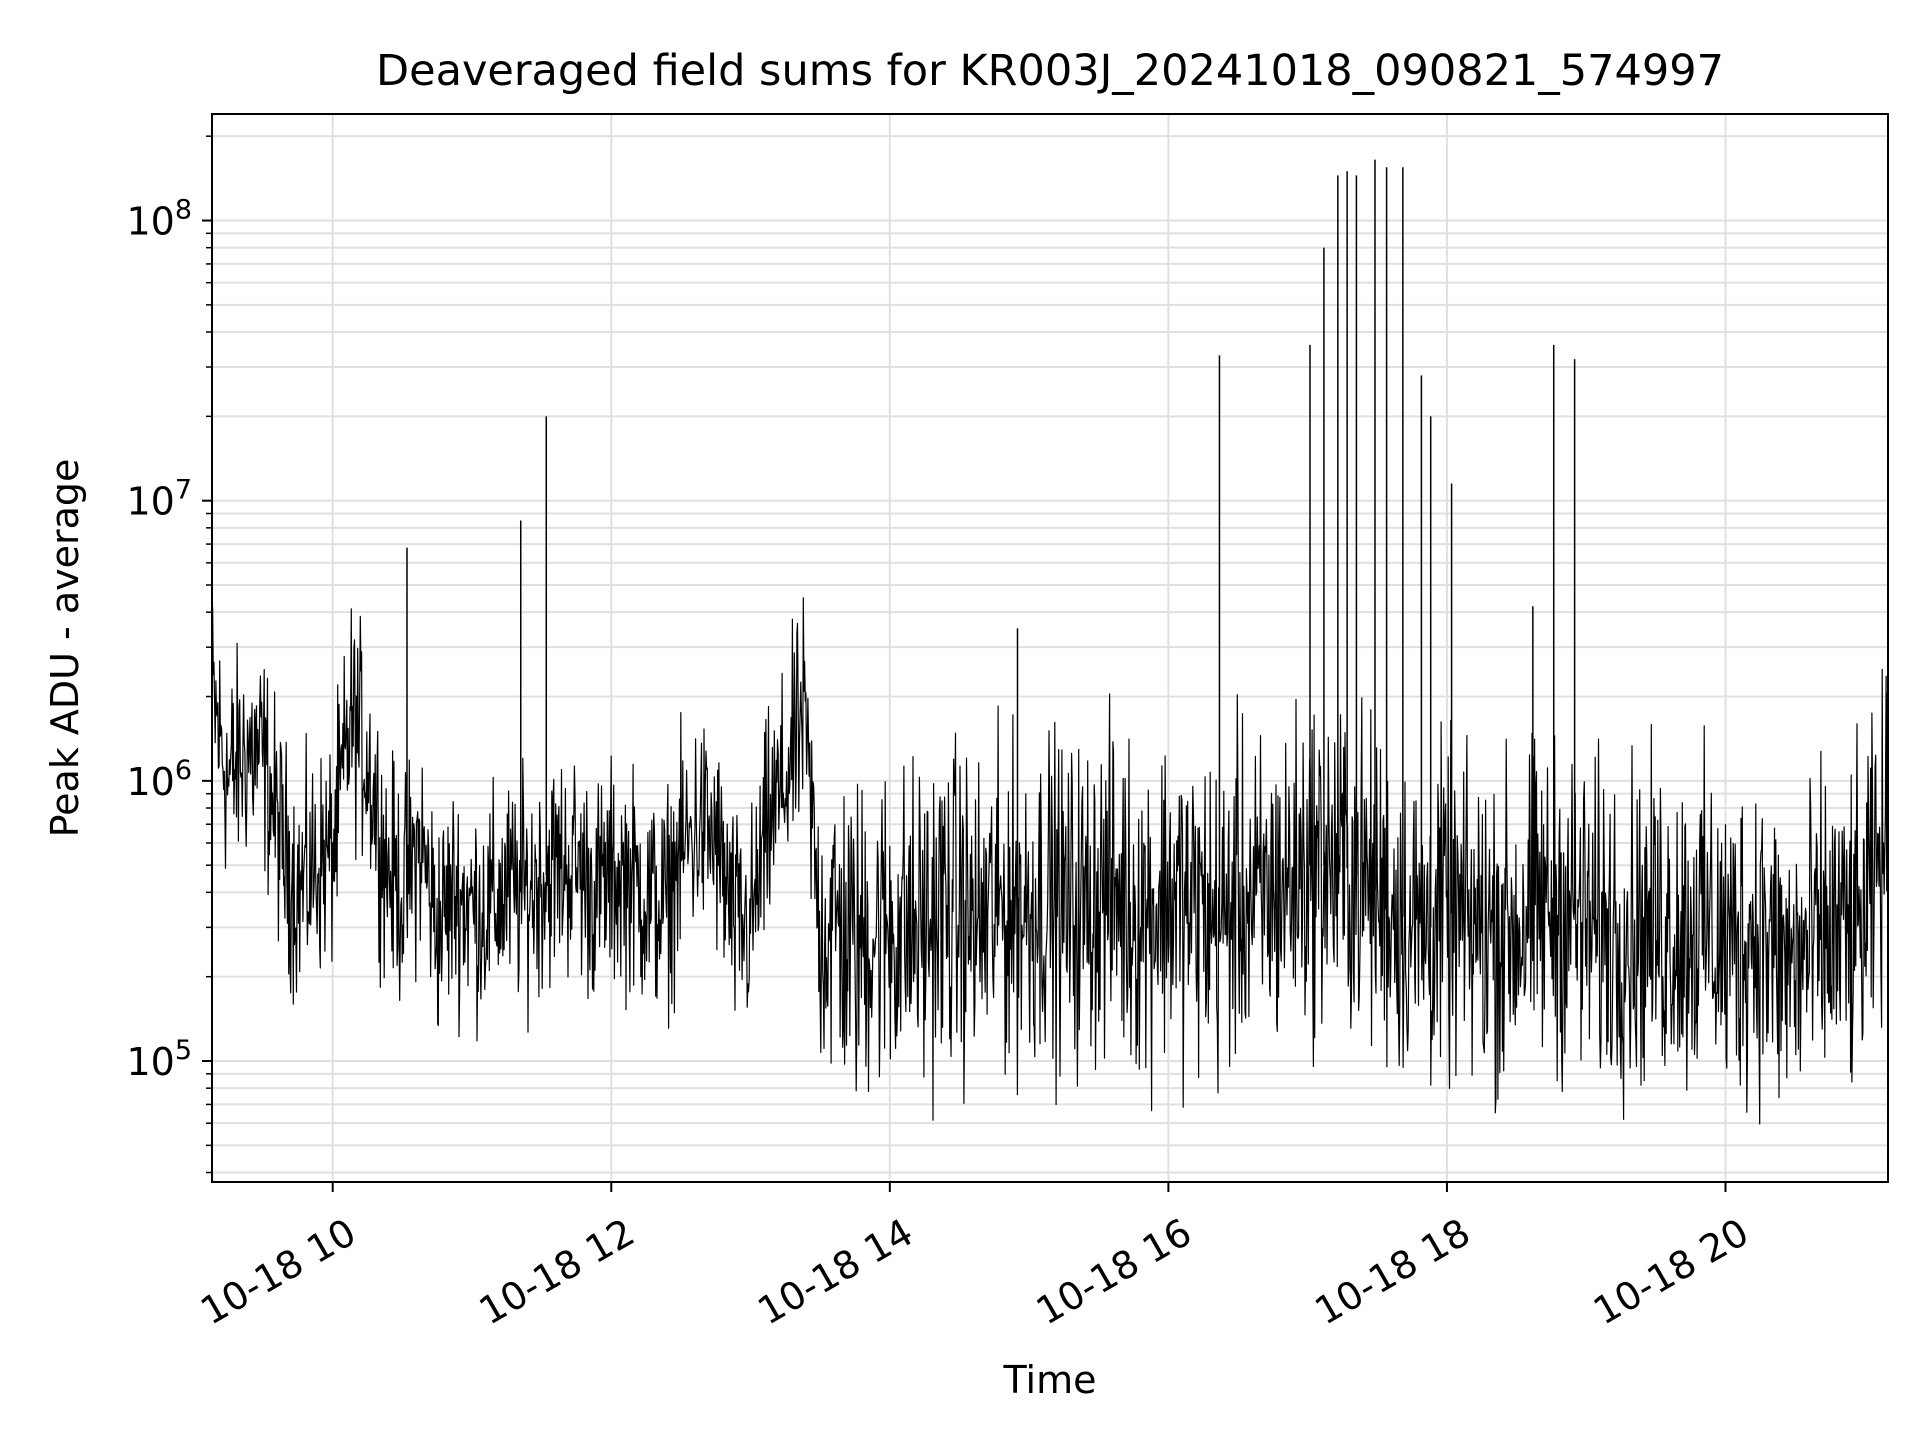 The height and width of the screenshot is (1440, 1920). Describe the element at coordinates (159, 219) in the screenshot. I see `y-tick-label: 108` at that location.